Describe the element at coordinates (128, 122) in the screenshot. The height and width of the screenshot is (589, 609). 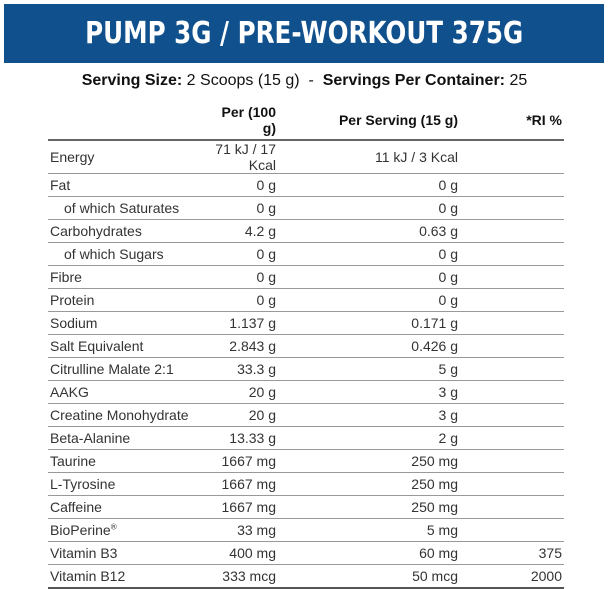
I see `header-nutrient` at that location.